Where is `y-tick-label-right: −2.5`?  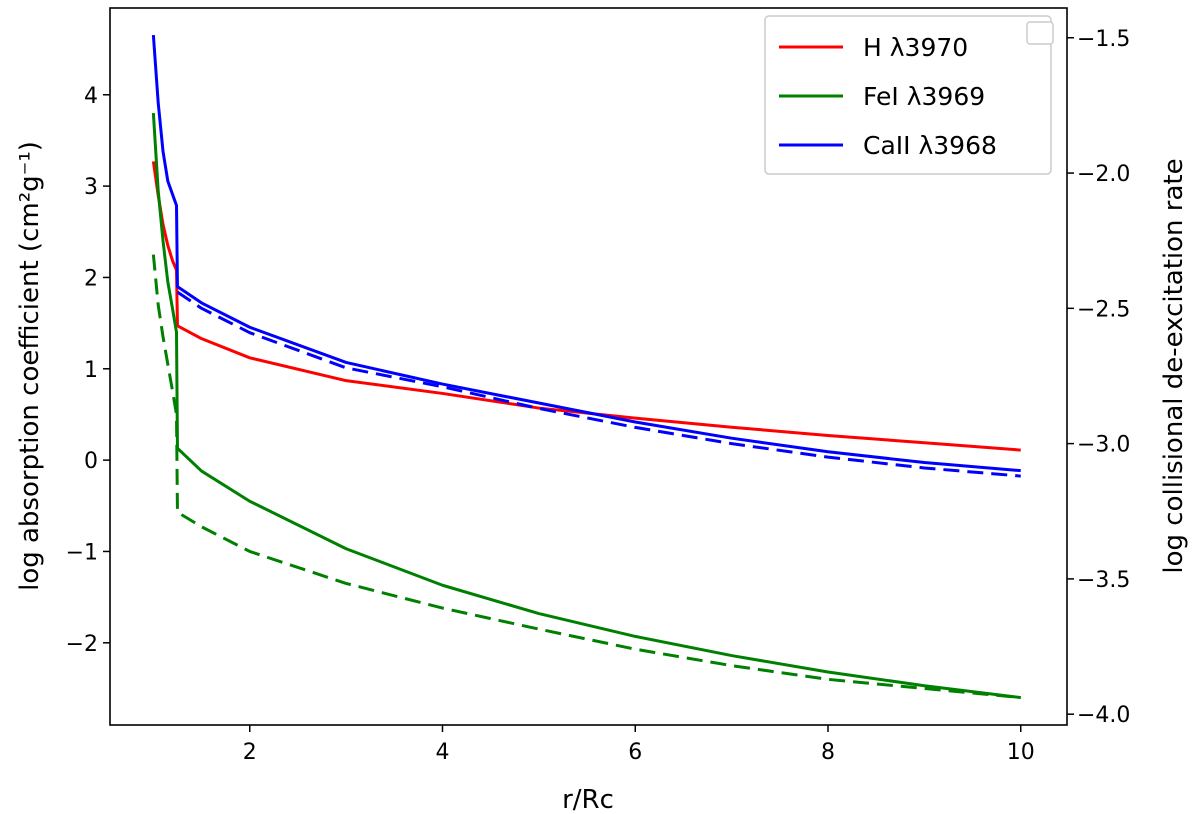
y-tick-label-right: −2.5 is located at coordinates (1103, 309).